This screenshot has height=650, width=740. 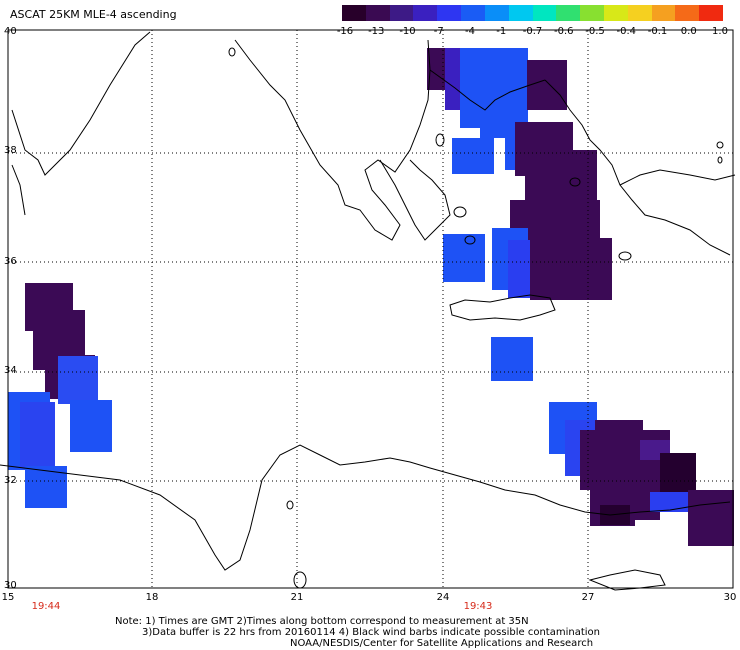 What do you see at coordinates (730, 597) in the screenshot?
I see `x-tick-30: 30` at bounding box center [730, 597].